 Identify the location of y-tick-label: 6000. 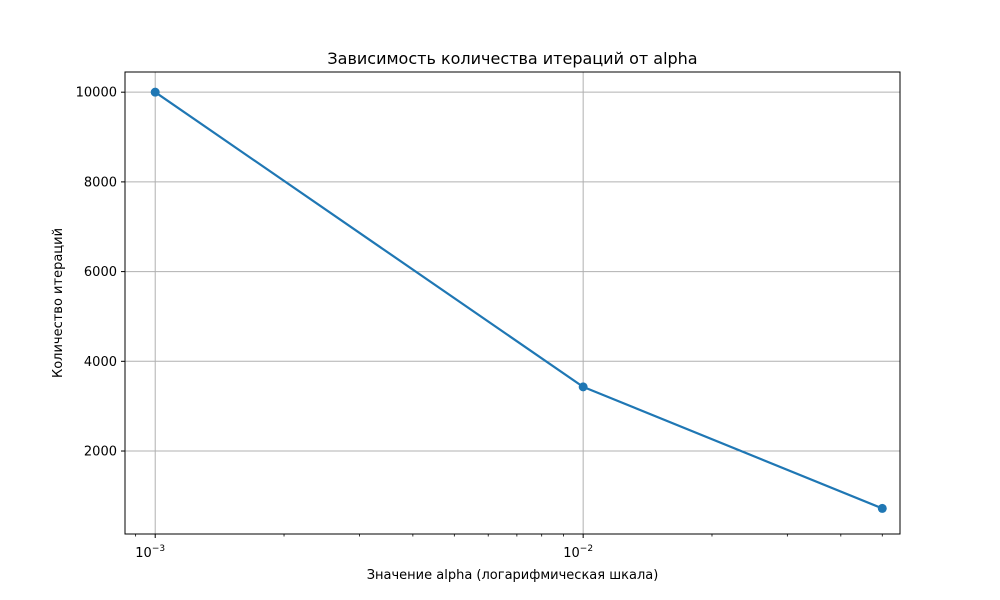
(100, 272).